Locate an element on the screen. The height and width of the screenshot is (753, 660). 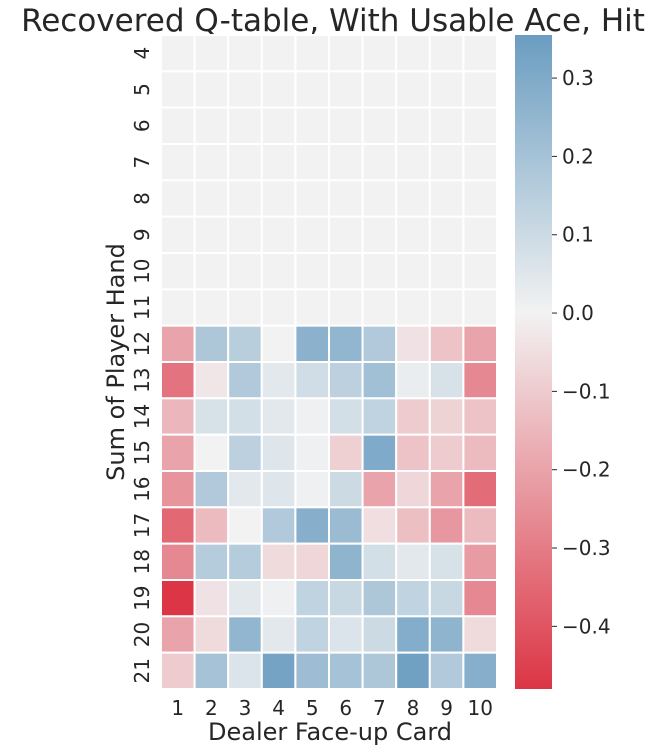
y-tick-label: 11 is located at coordinates (142, 307).